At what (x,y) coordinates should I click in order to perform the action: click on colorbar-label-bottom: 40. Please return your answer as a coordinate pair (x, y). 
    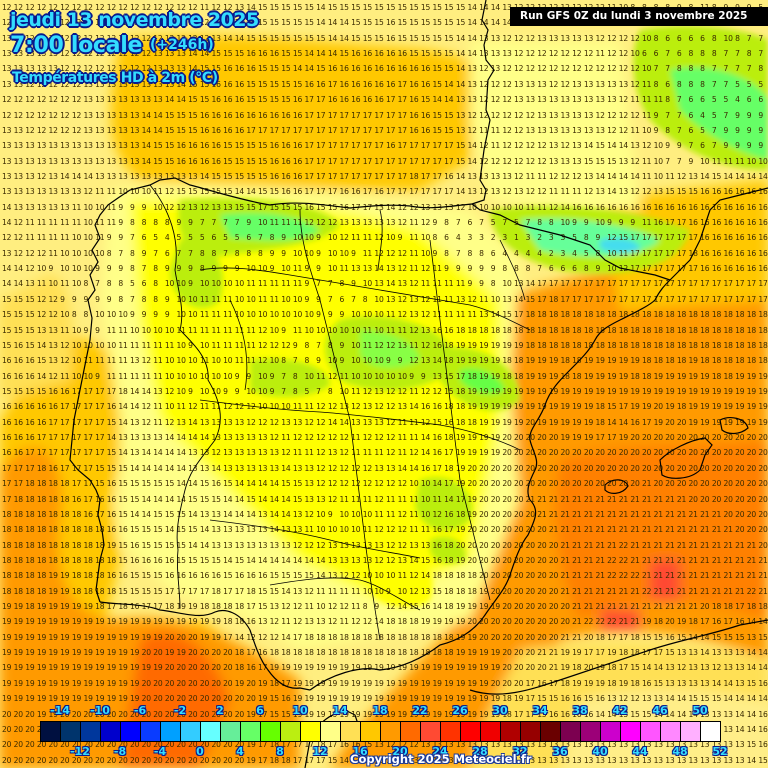
    Looking at the image, I should click on (599, 751).